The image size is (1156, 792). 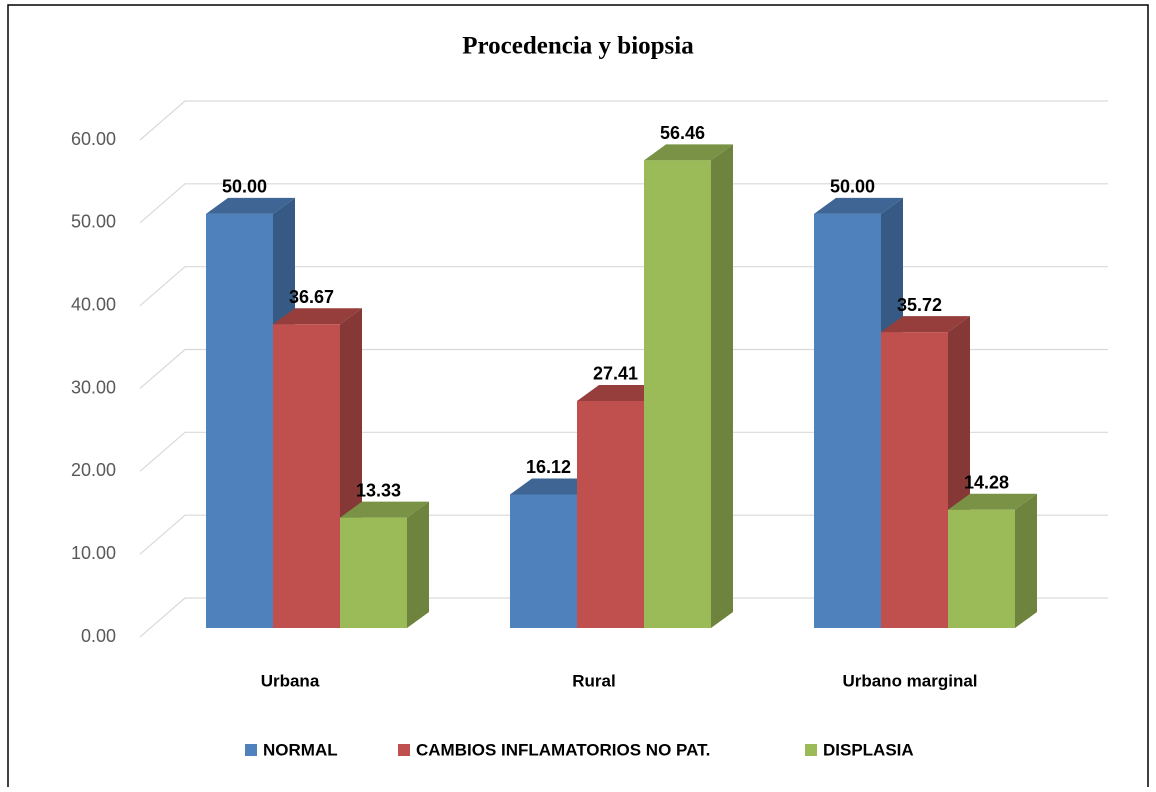 I want to click on x-tick-label: Urbana, so click(x=290, y=680).